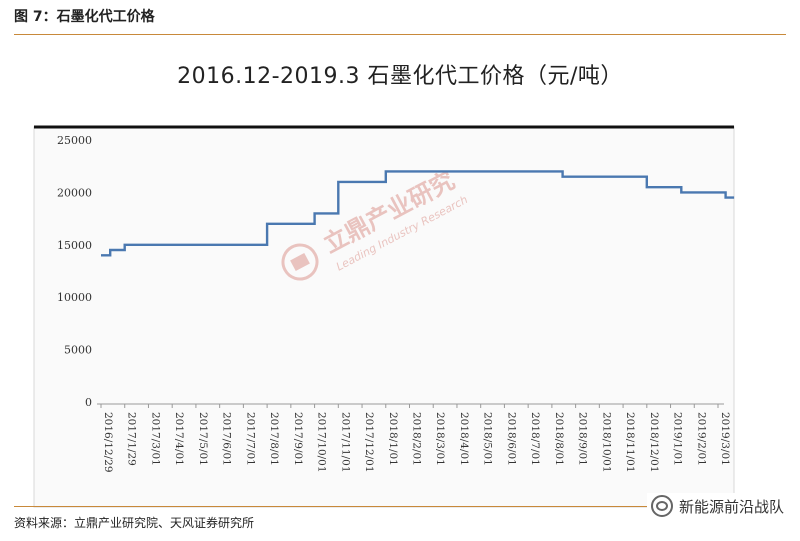  Describe the element at coordinates (88, 402) in the screenshot. I see `y-tick-label: 0` at that location.